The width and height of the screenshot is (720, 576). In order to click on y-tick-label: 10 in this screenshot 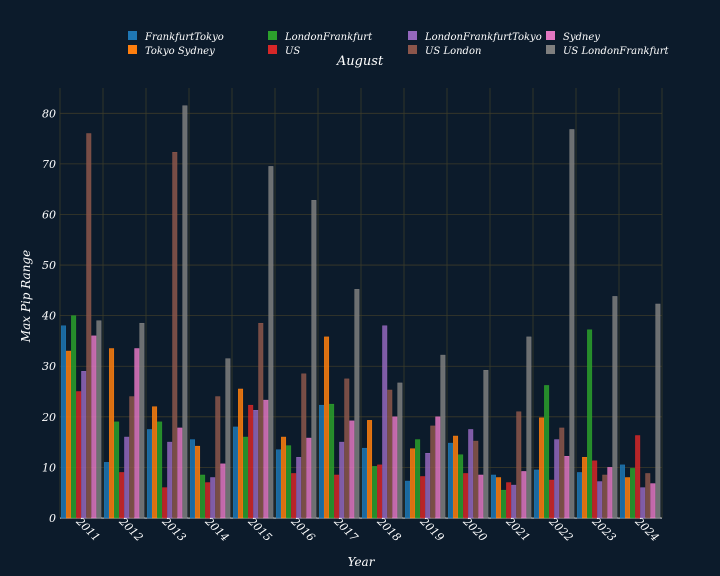, I will do `click(49, 467)`.